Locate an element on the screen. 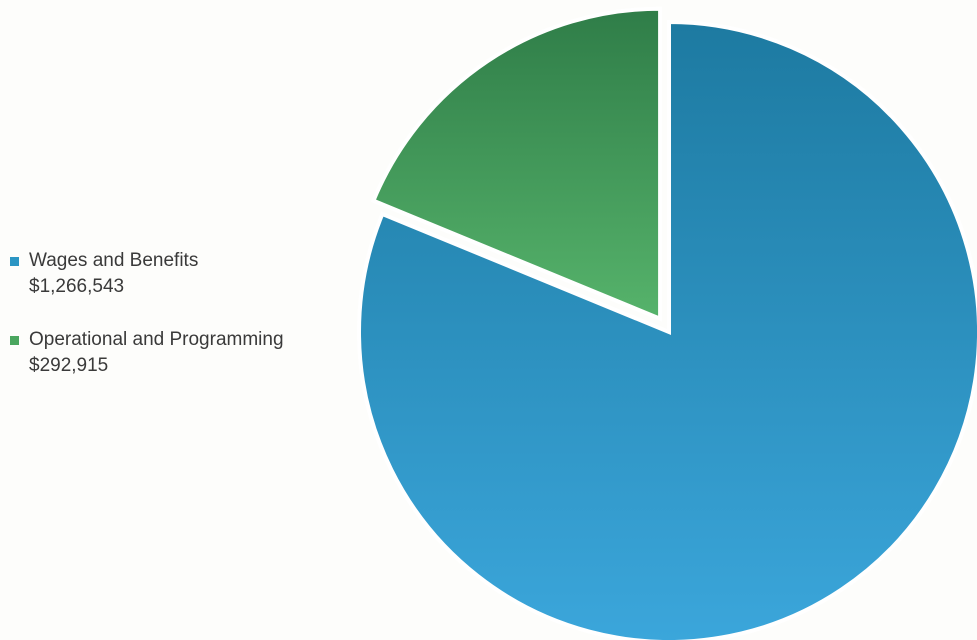  legend-label-wages: Wages and Benefits $1,266,543 is located at coordinates (114, 273).